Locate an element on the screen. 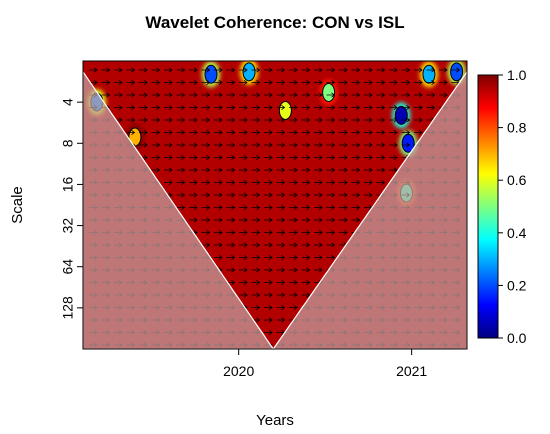 Image resolution: width=550 pixels, height=434 pixels. x-tick-label: 2020 is located at coordinates (238, 371).